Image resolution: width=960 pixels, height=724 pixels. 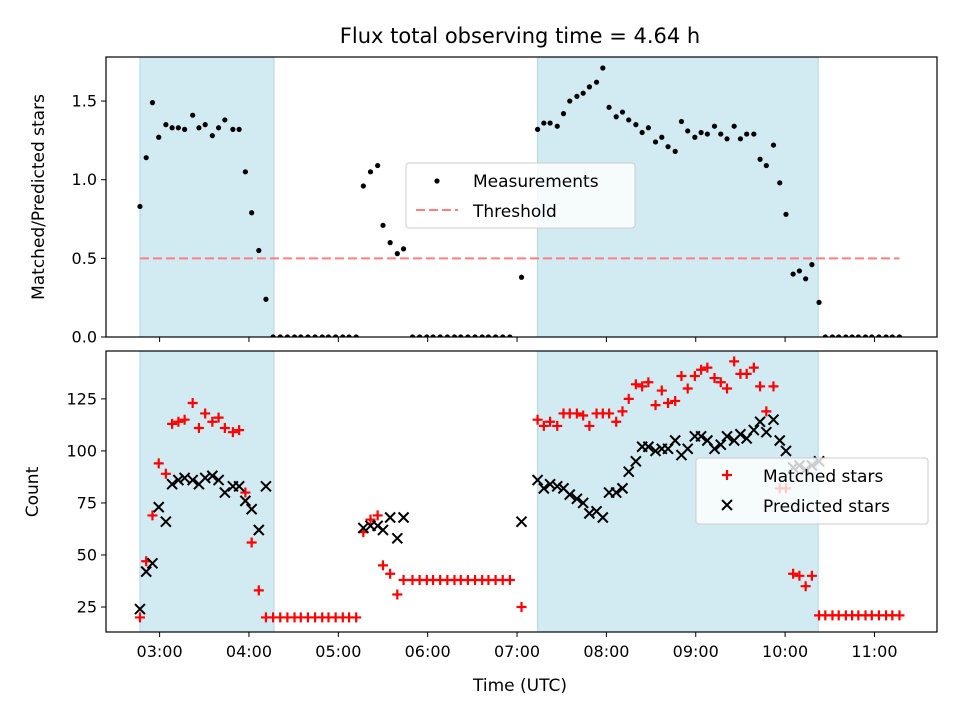 What do you see at coordinates (536, 182) in the screenshot?
I see `legend-label-measurements: Measurements` at bounding box center [536, 182].